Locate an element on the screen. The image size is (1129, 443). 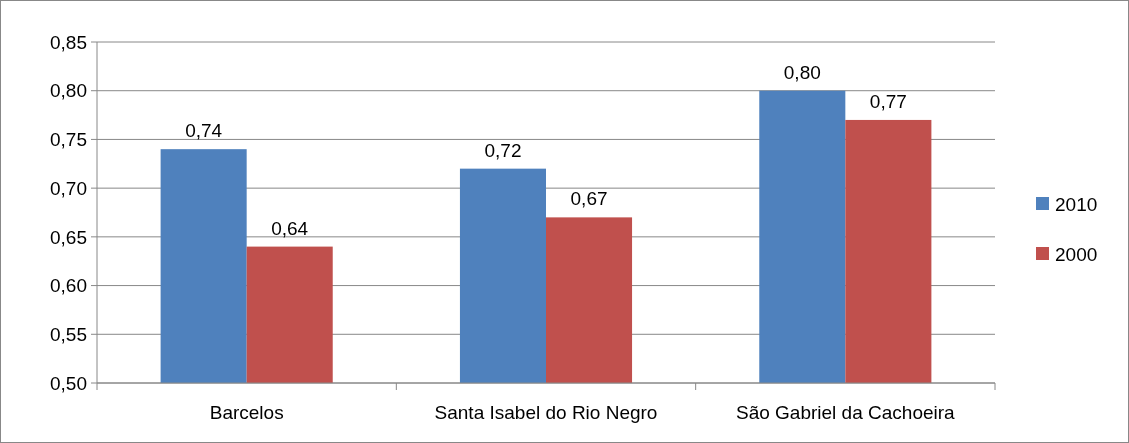
y-tick-label: 0,50 is located at coordinates (68, 383).